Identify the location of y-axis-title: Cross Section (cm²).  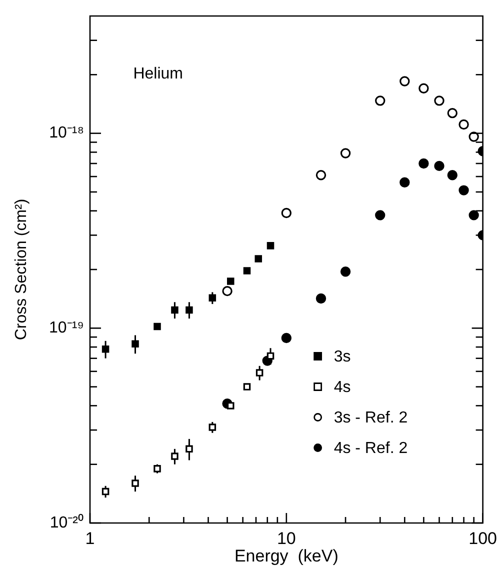
(21, 269).